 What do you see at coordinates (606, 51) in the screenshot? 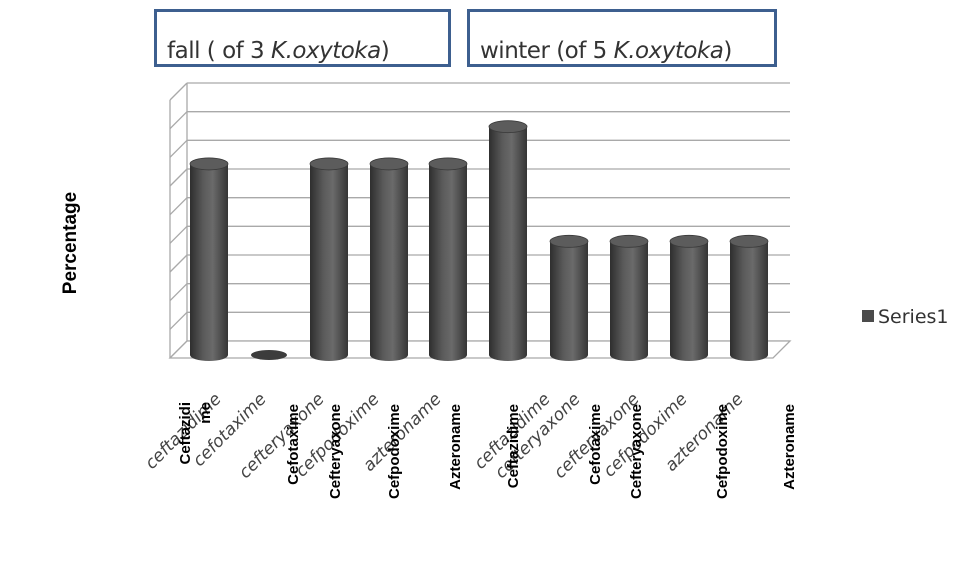
I see `winter-season-label: winter (of 5 K.oxytoka)` at bounding box center [606, 51].